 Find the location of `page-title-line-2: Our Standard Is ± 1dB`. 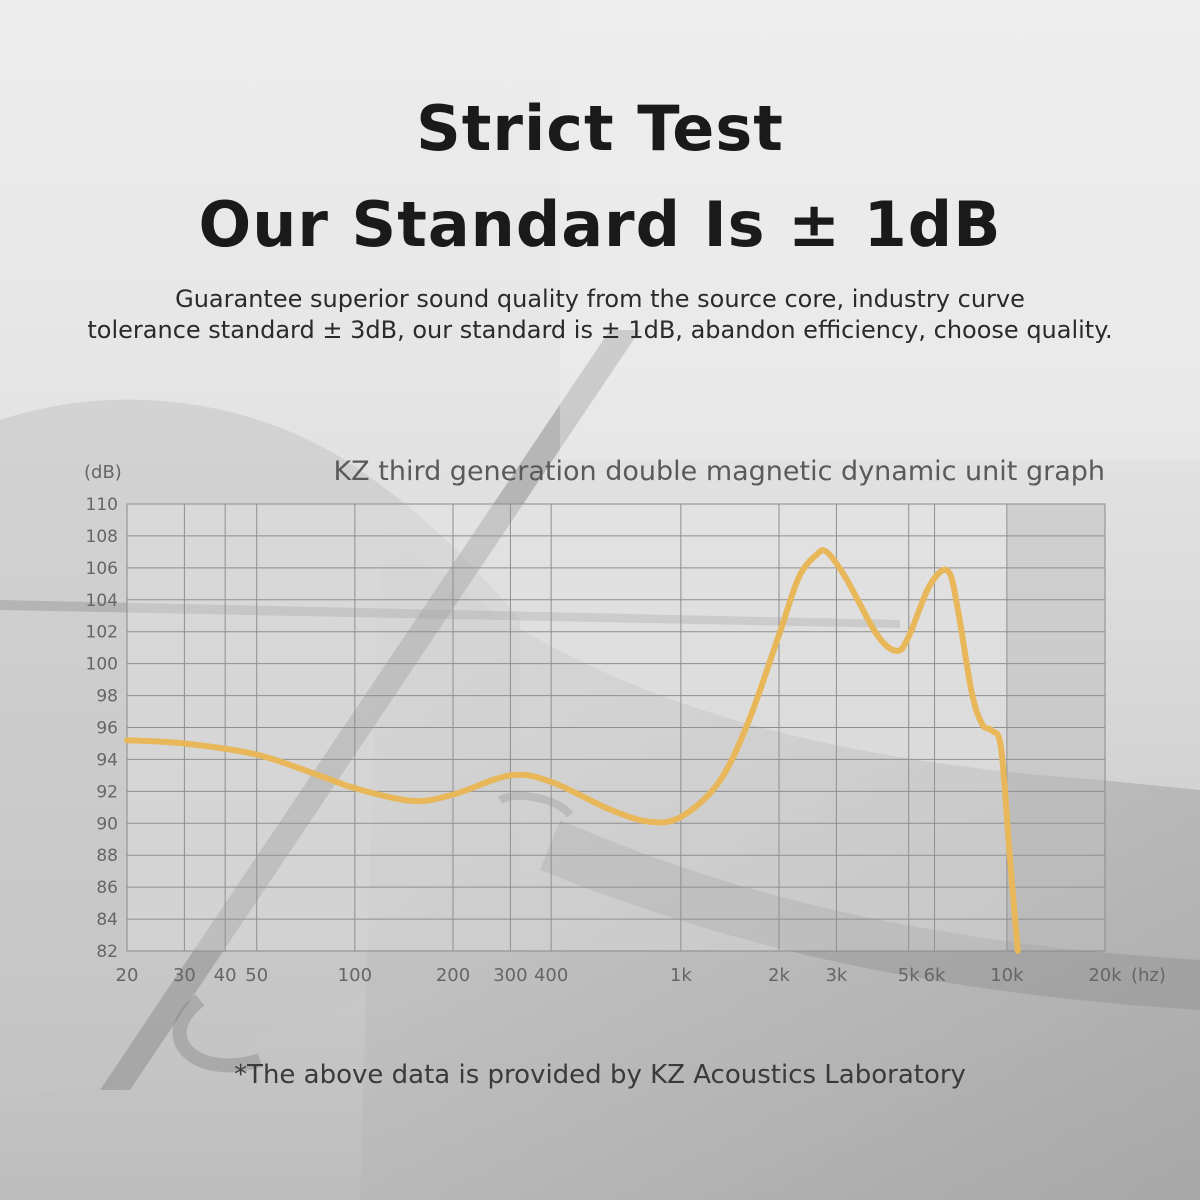

page-title-line-2: Our Standard Is ± 1dB is located at coordinates (600, 224).